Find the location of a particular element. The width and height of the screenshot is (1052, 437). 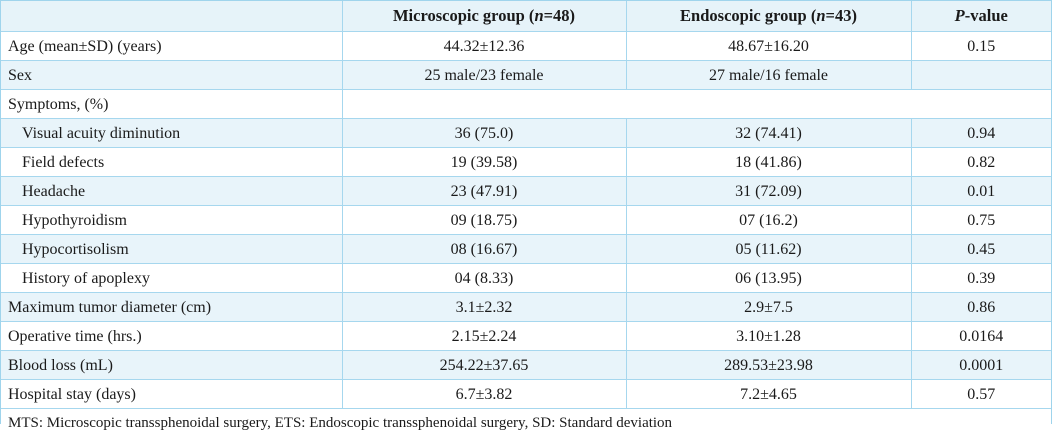

section-span-cell is located at coordinates (696, 104).